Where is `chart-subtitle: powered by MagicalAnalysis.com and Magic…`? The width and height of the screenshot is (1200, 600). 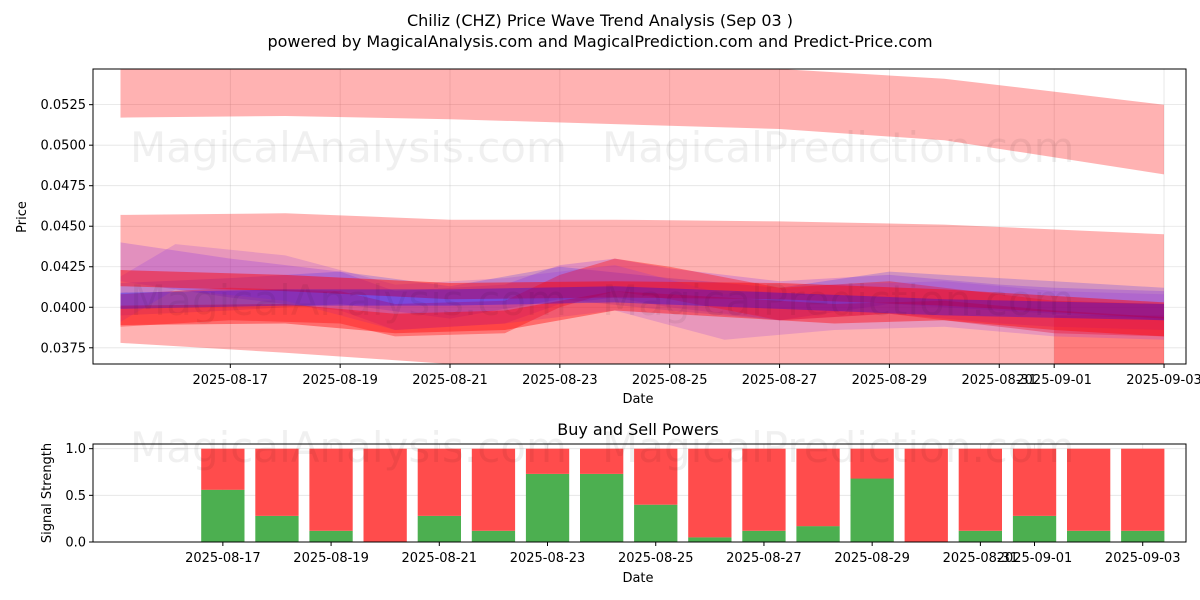
chart-subtitle: powered by MagicalAnalysis.com and Magic… is located at coordinates (599, 41).